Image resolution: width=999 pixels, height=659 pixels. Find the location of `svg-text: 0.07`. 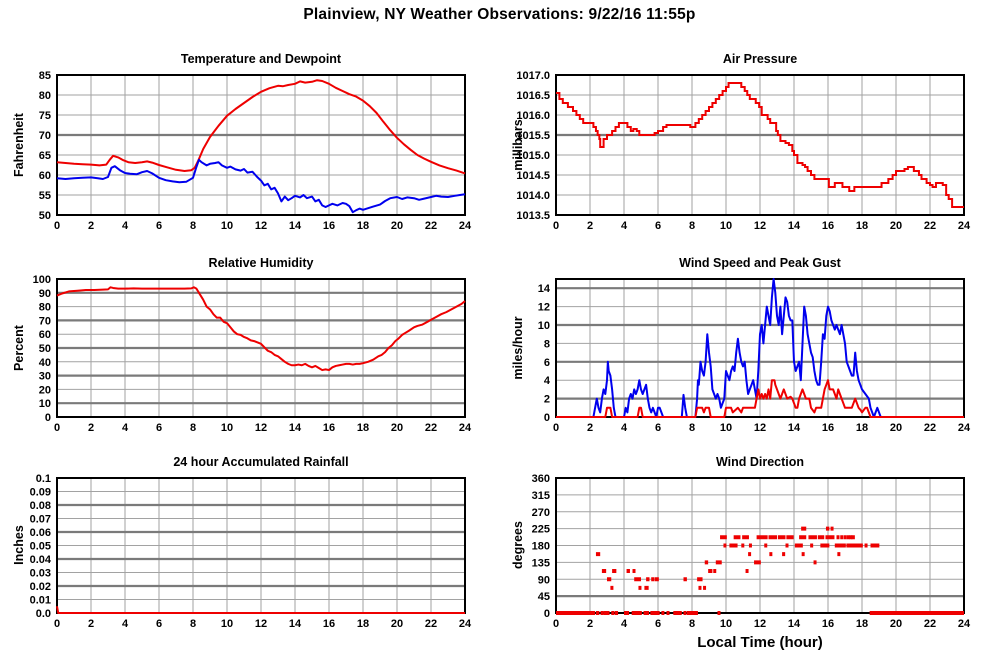

svg-text: 0.07 is located at coordinates (40, 520).